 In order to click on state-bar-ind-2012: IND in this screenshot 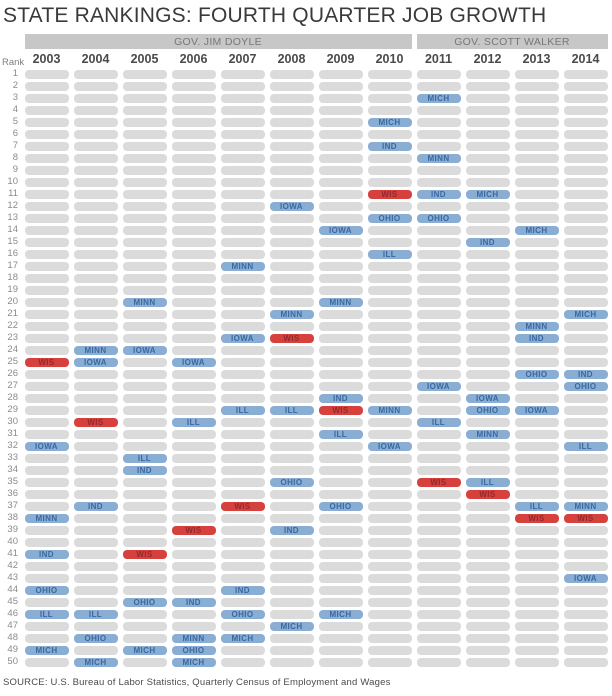, I will do `click(487, 242)`.